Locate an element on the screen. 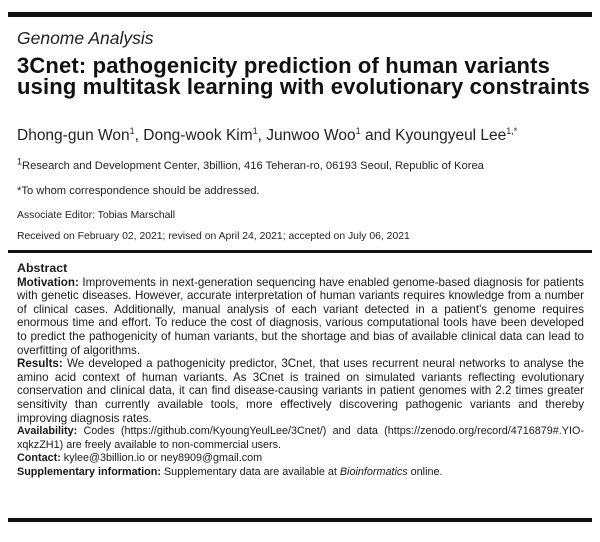 The image size is (600, 542). supplementary-prefix: Supplementary data are available at is located at coordinates (251, 471).